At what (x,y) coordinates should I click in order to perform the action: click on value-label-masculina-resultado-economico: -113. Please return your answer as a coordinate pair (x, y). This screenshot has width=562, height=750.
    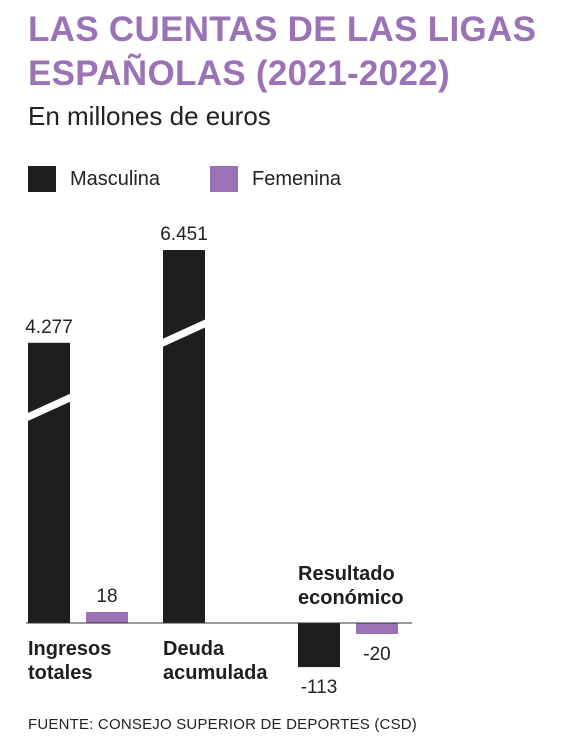
    Looking at the image, I should click on (319, 687).